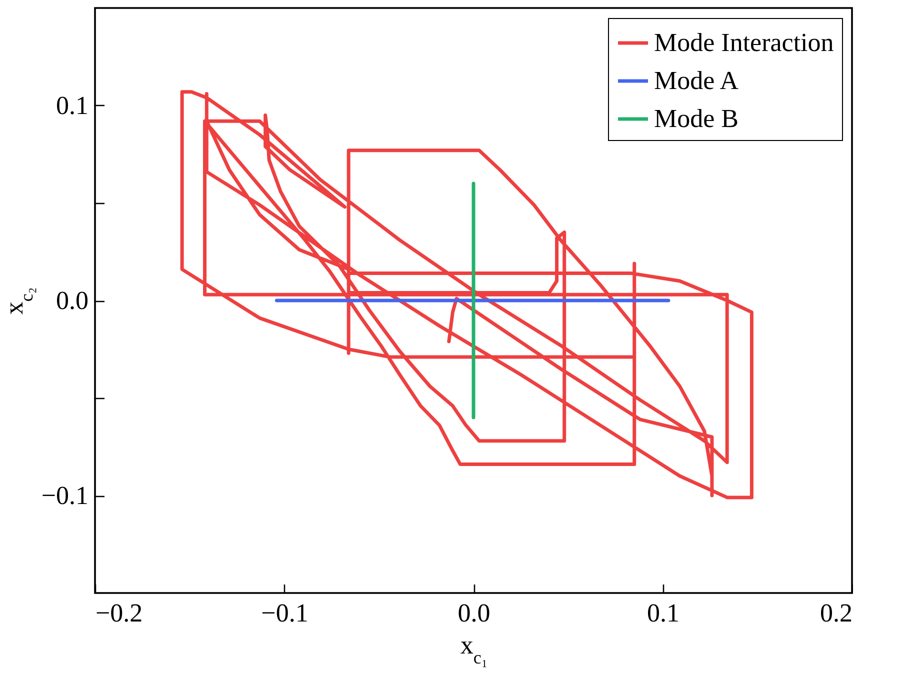  Describe the element at coordinates (64, 495) in the screenshot. I see `y-tick-label: −0.1` at that location.